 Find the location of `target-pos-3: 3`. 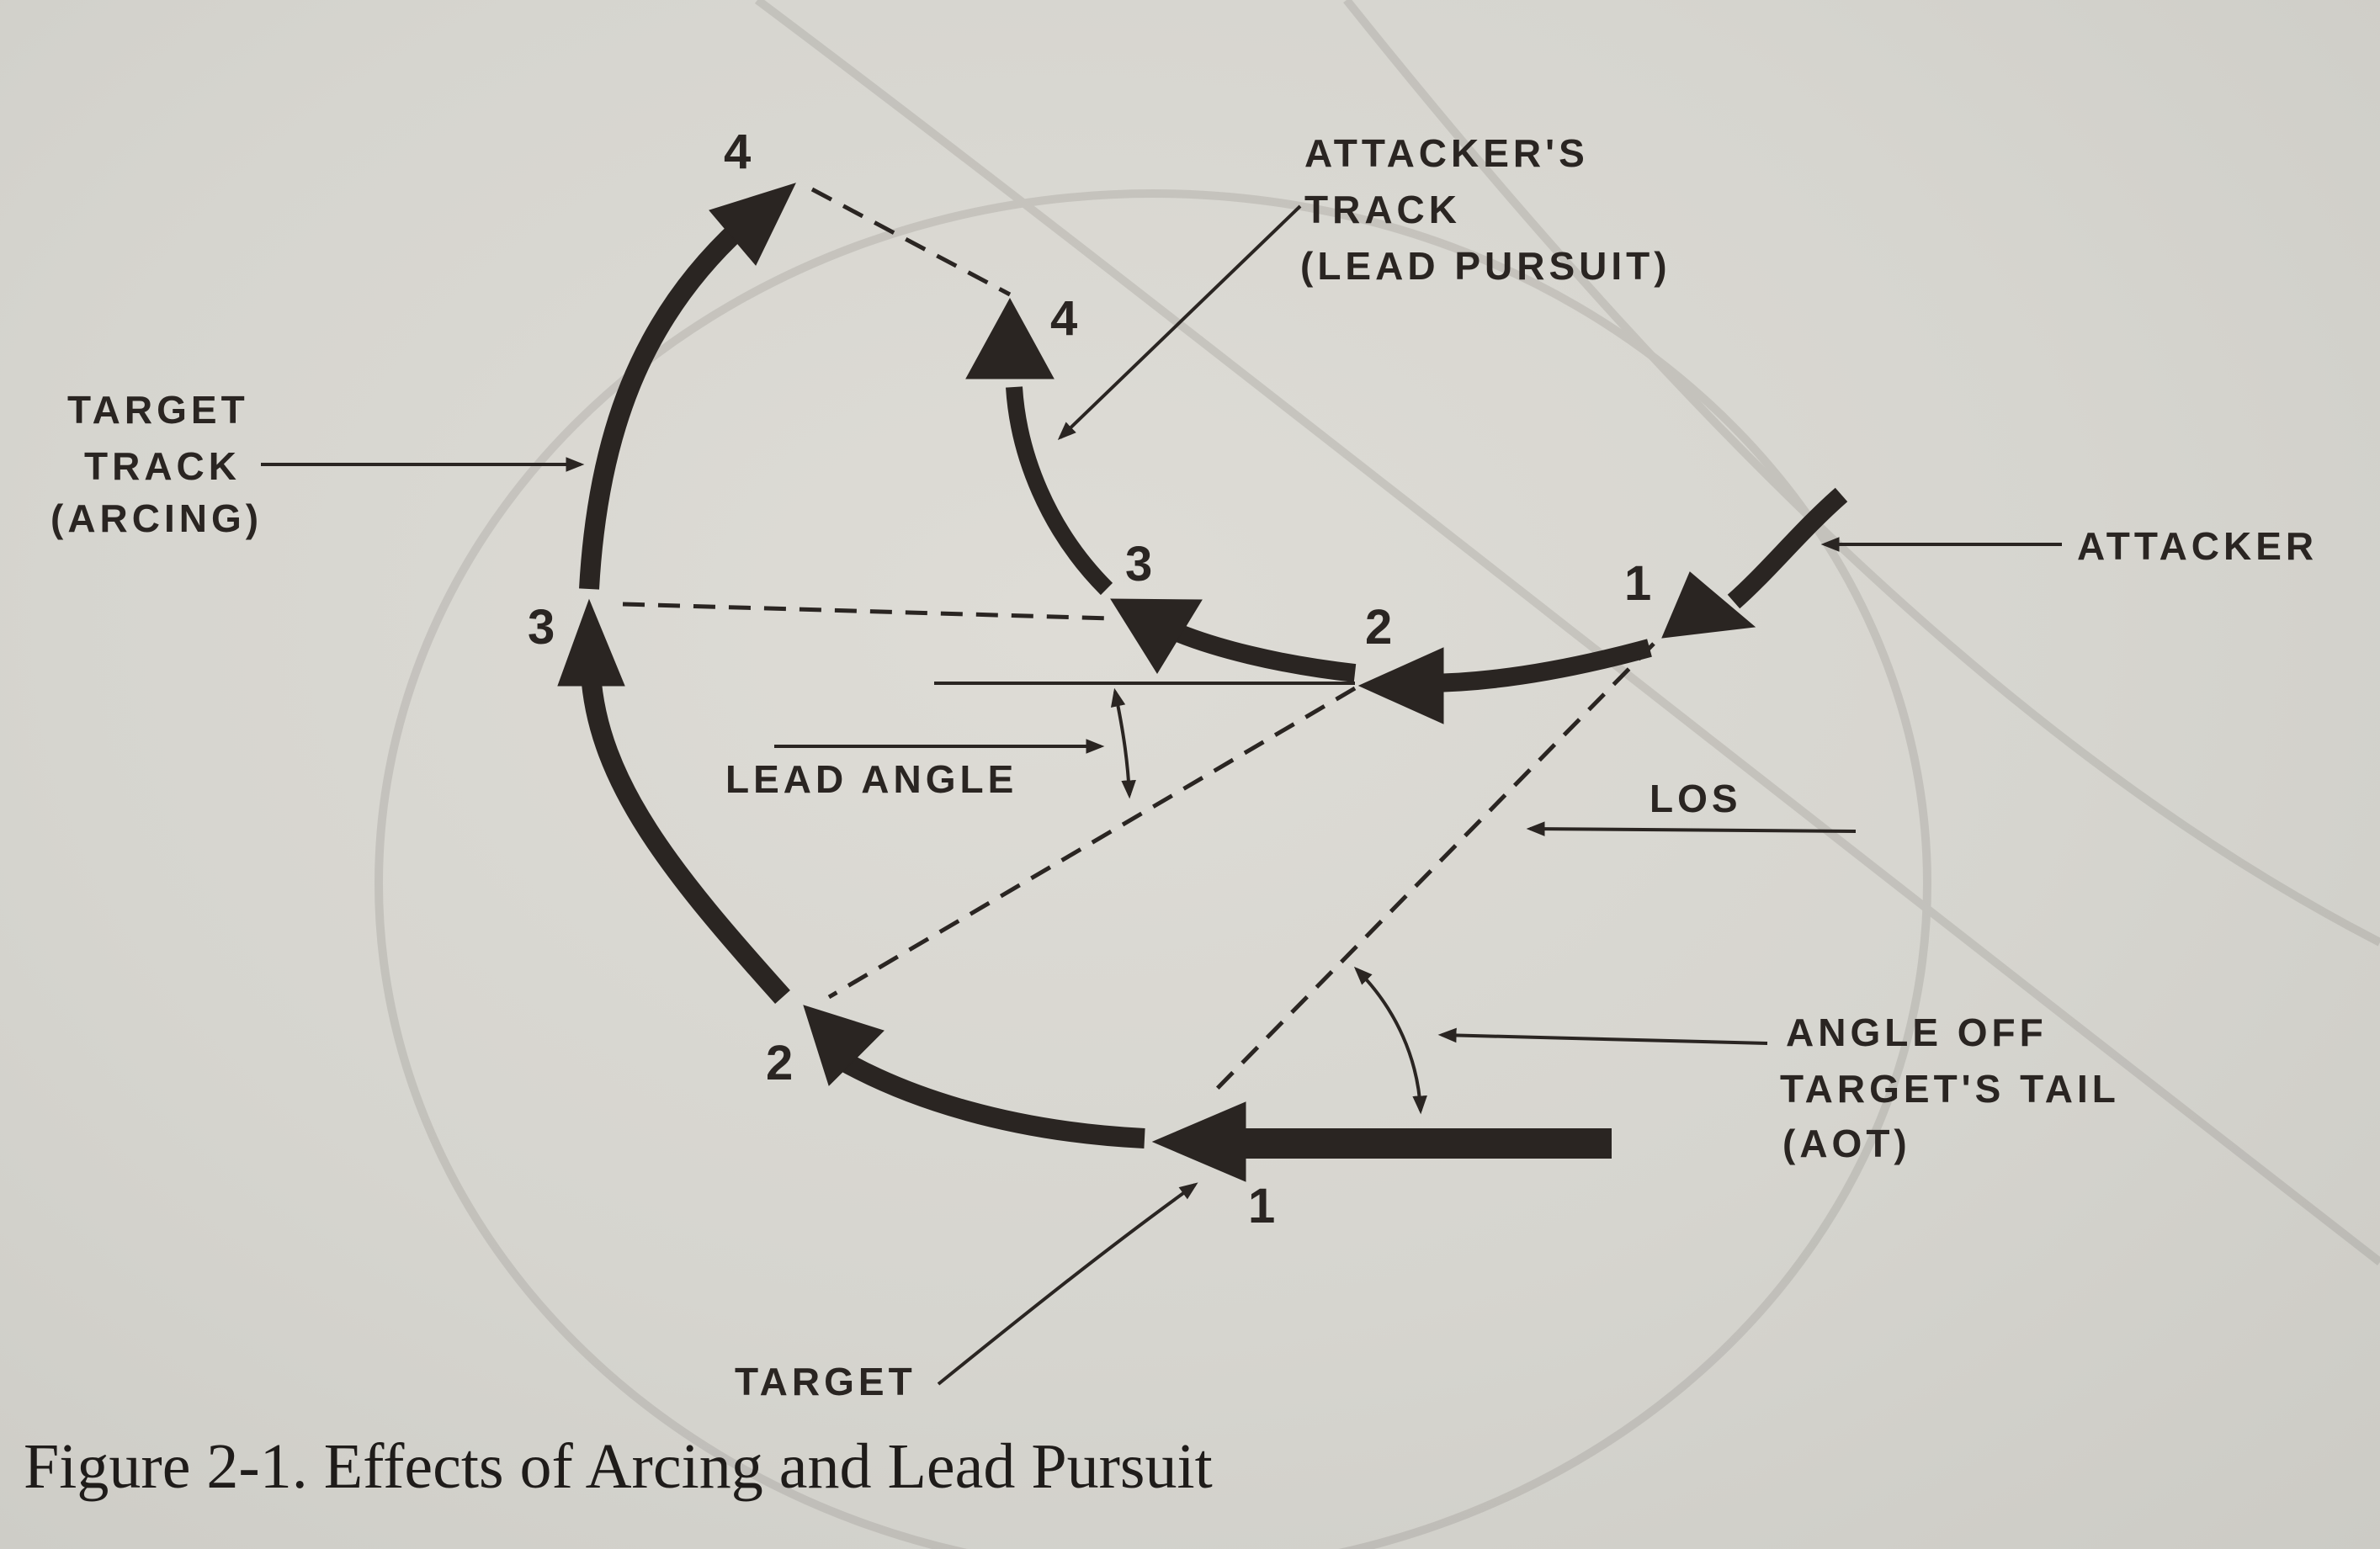

target-pos-3: 3 is located at coordinates (541, 627).